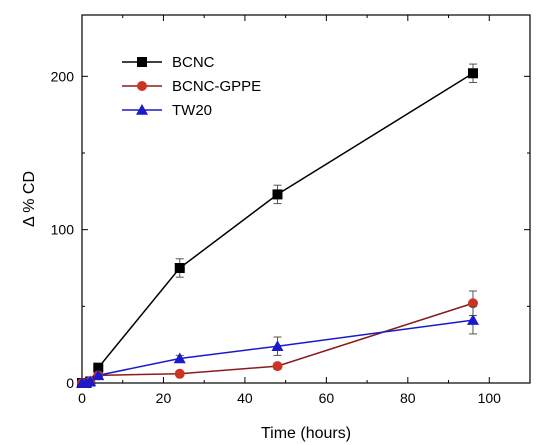 This screenshot has width=550, height=445. I want to click on x-tick-label: 40, so click(245, 398).